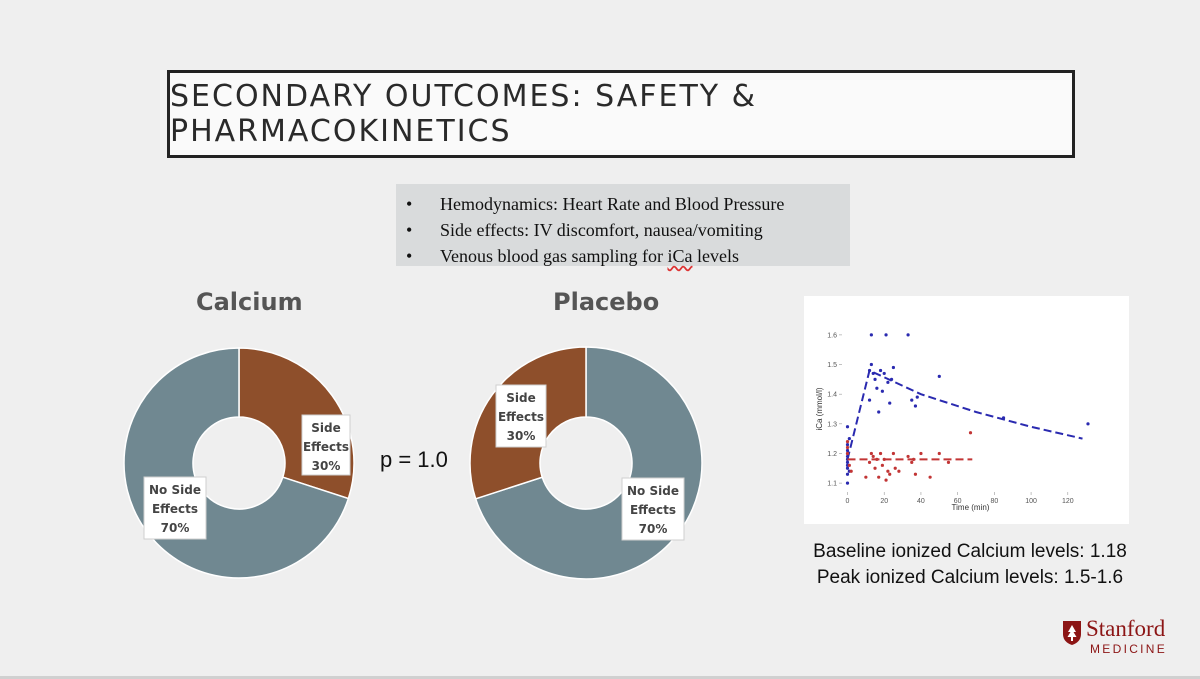 Image resolution: width=1200 pixels, height=679 pixels. What do you see at coordinates (971, 507) in the screenshot?
I see `x-axis-label: Time (min)` at bounding box center [971, 507].